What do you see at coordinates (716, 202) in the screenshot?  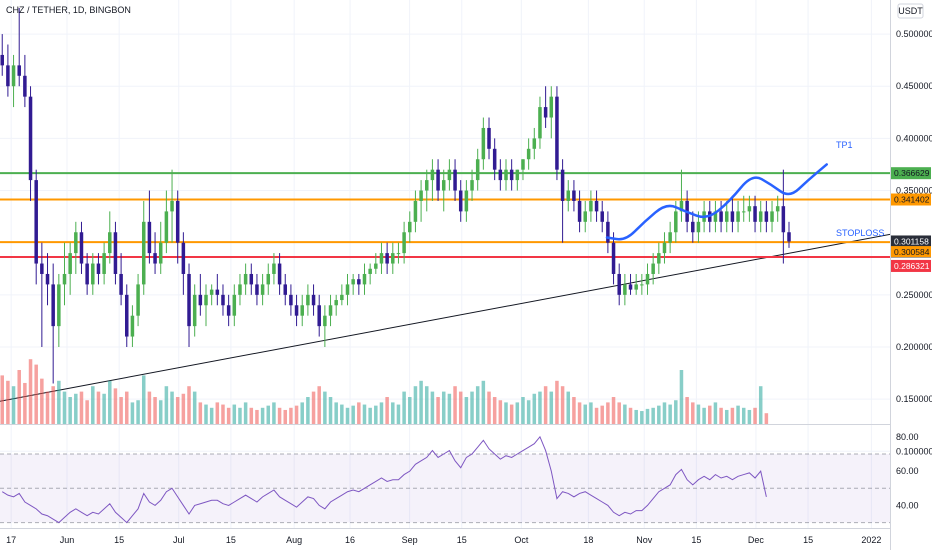 I see `projection-path` at bounding box center [716, 202].